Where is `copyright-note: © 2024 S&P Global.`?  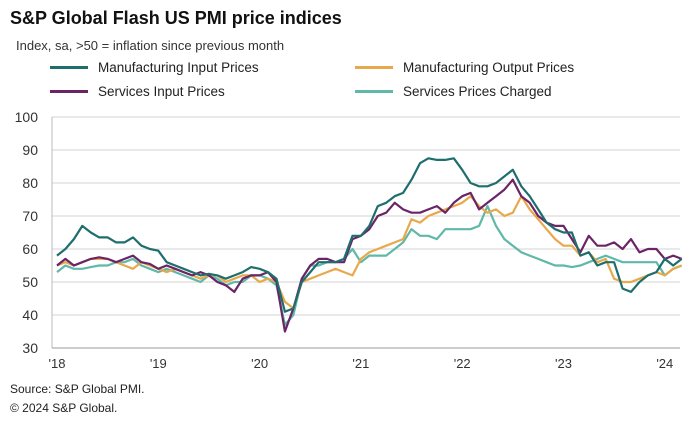 copyright-note: © 2024 S&P Global. is located at coordinates (64, 408).